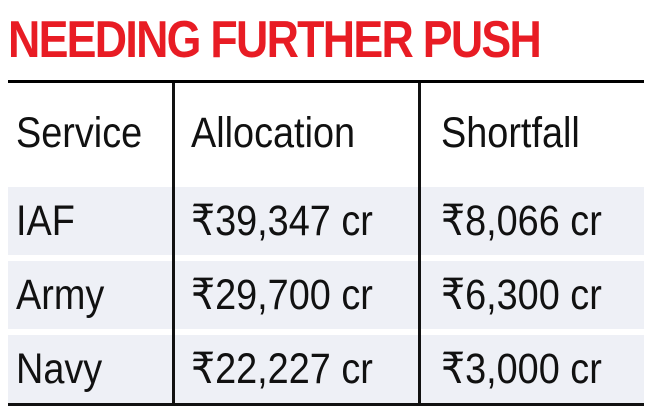 Image resolution: width=647 pixels, height=415 pixels. I want to click on table-top-rule, so click(326, 81).